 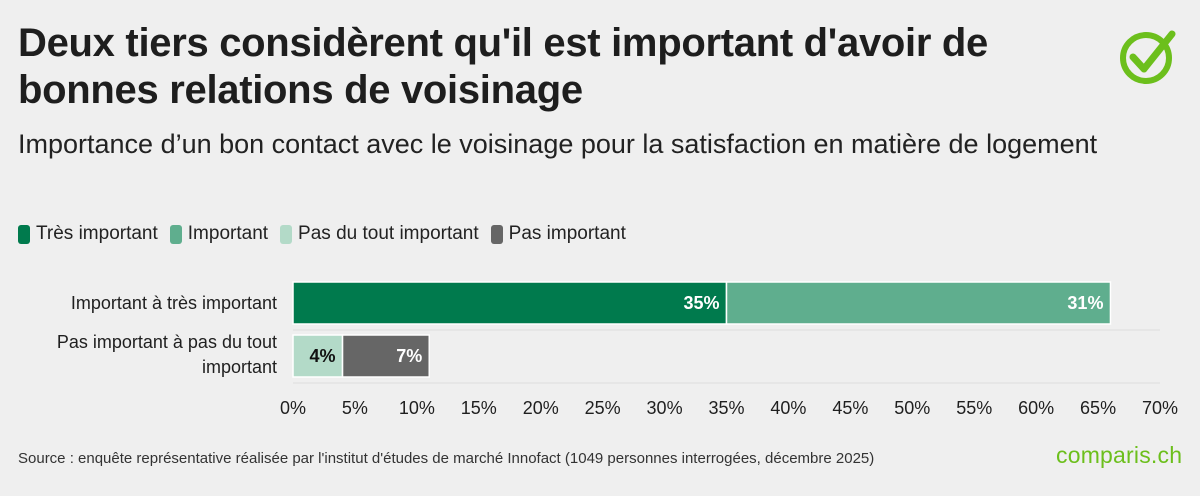 I want to click on legend-label: Pas important, so click(x=567, y=233).